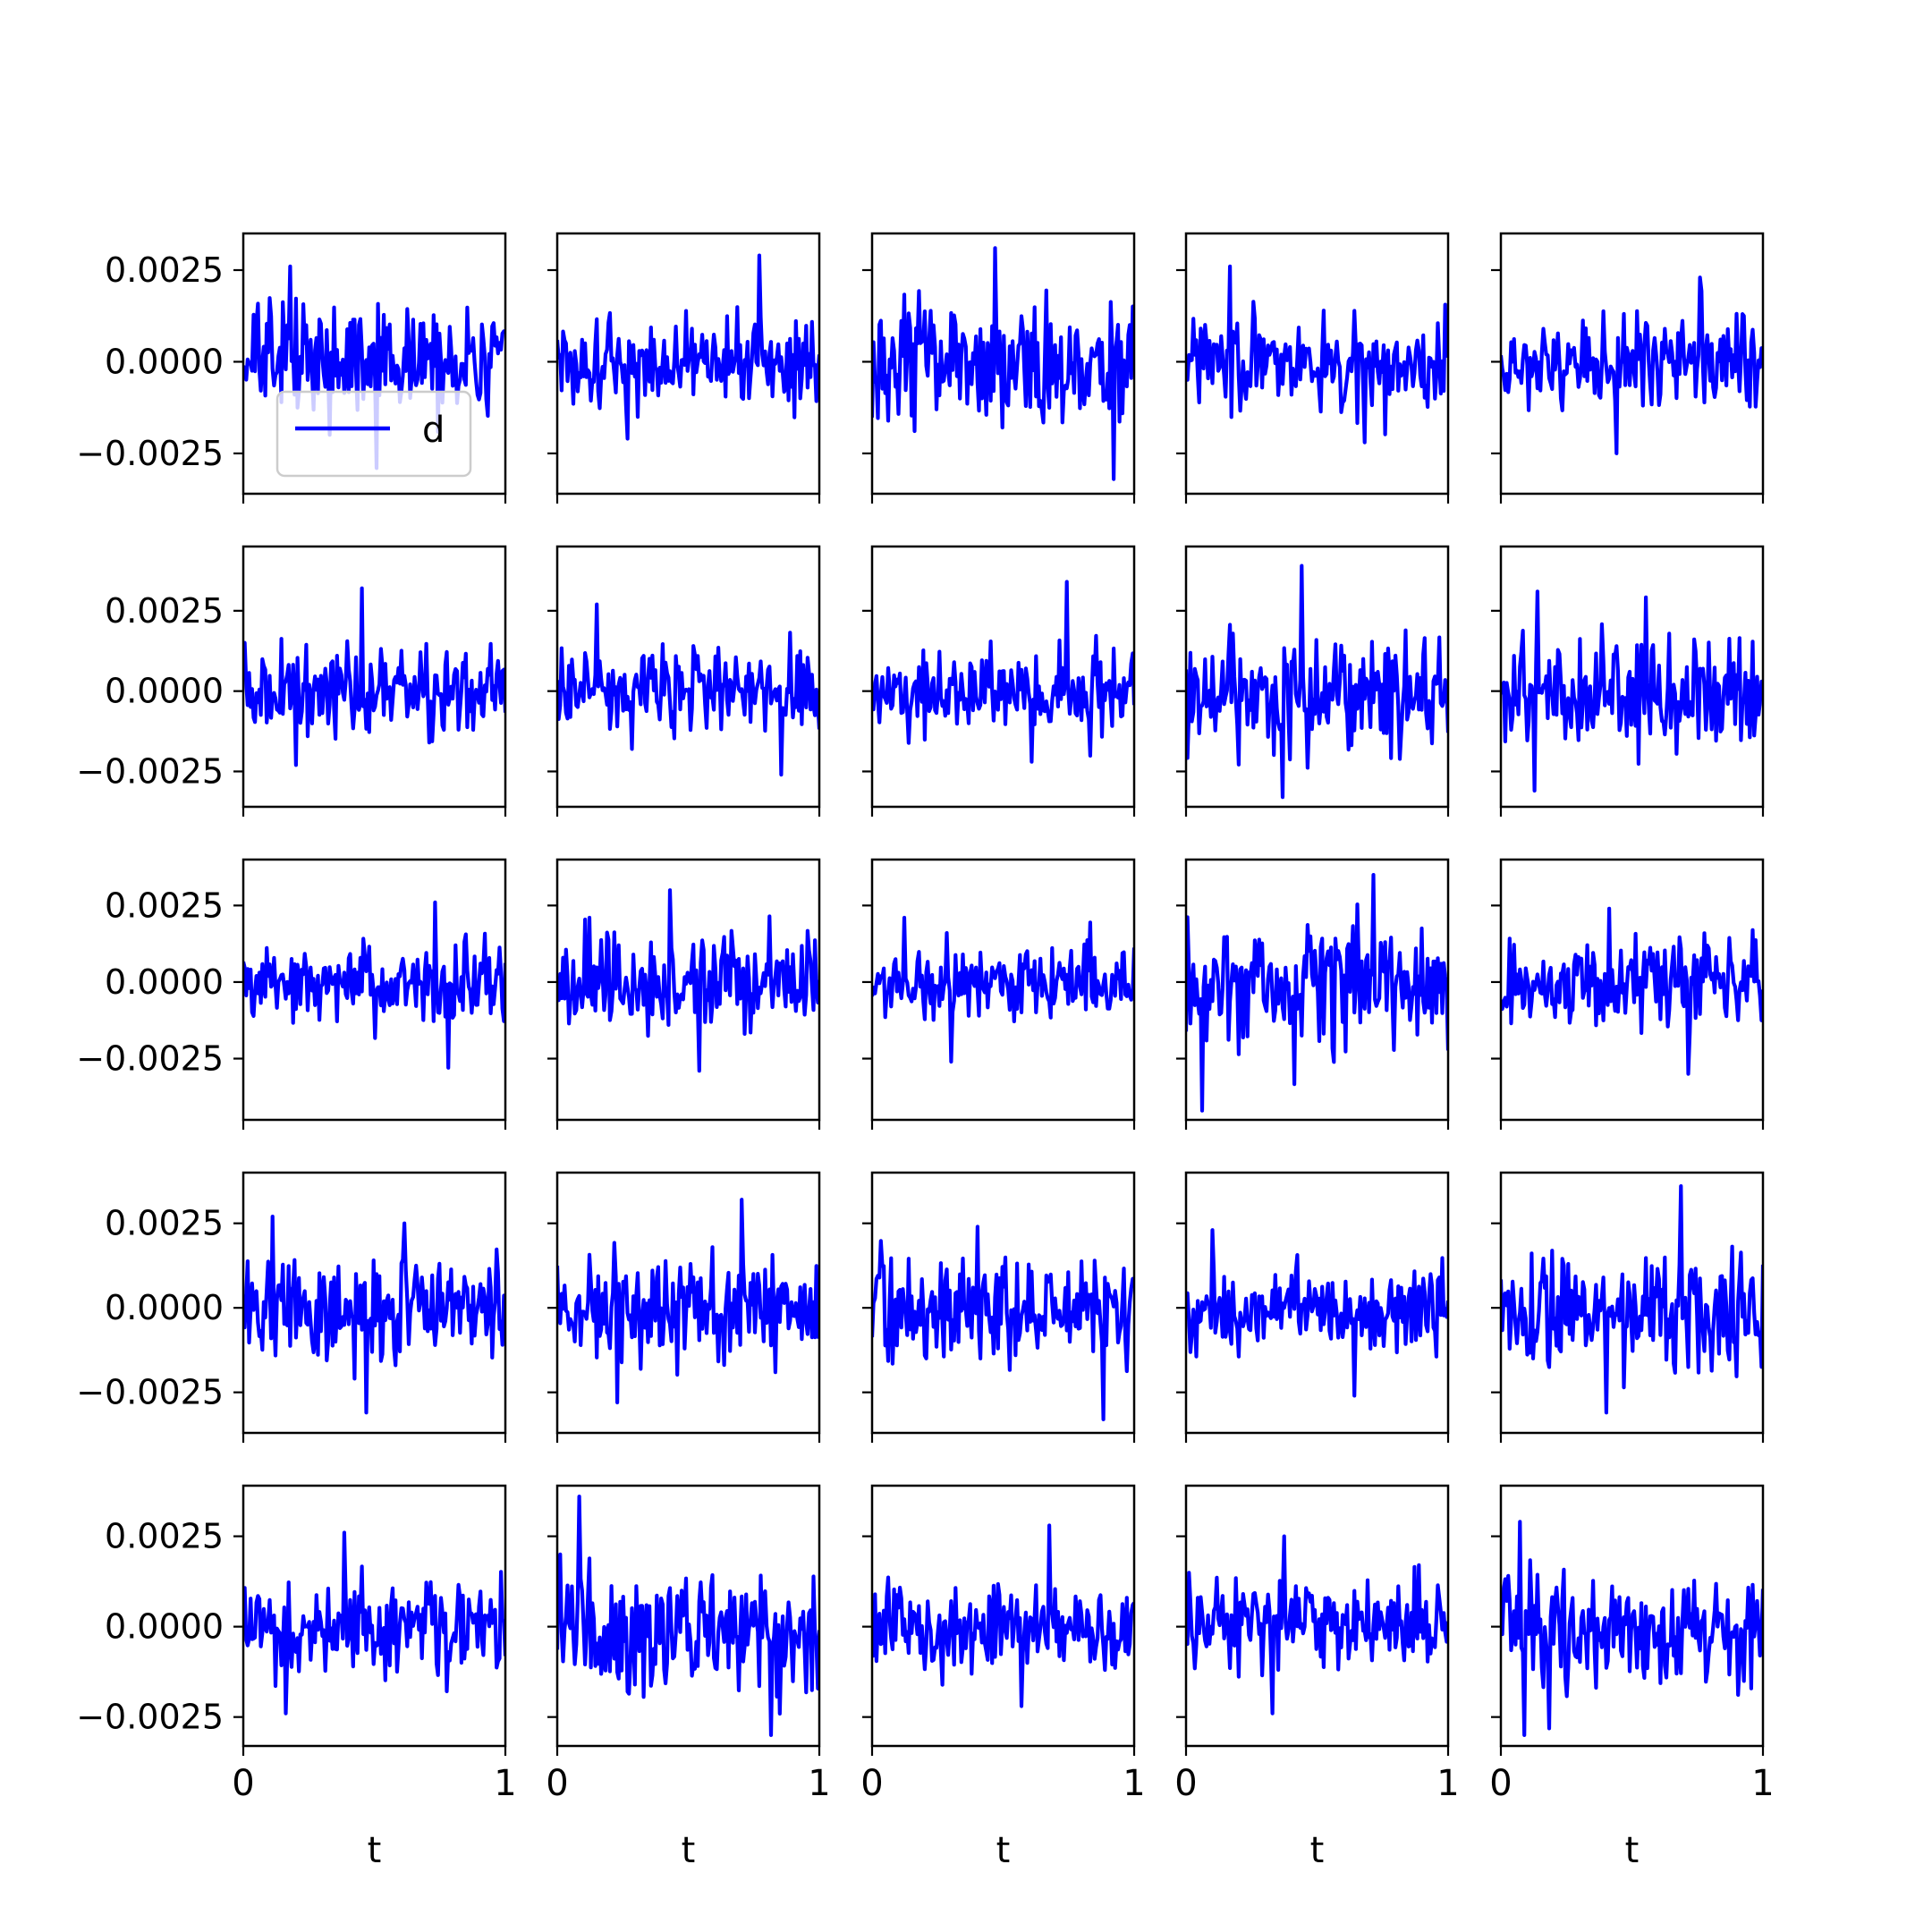 This screenshot has height=1932, width=1932. I want to click on subplot-r3-c3, so click(1313, 1307).